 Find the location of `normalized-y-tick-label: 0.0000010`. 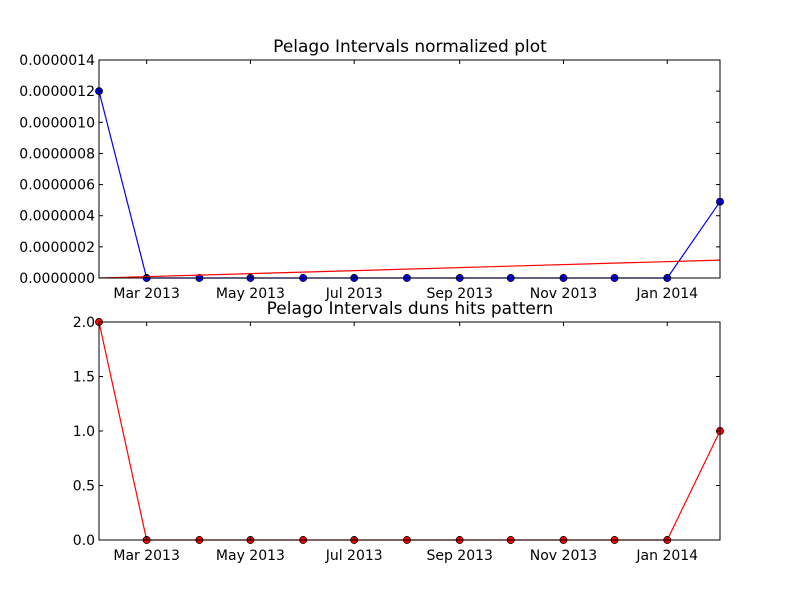

normalized-y-tick-label: 0.0000010 is located at coordinates (57, 123).